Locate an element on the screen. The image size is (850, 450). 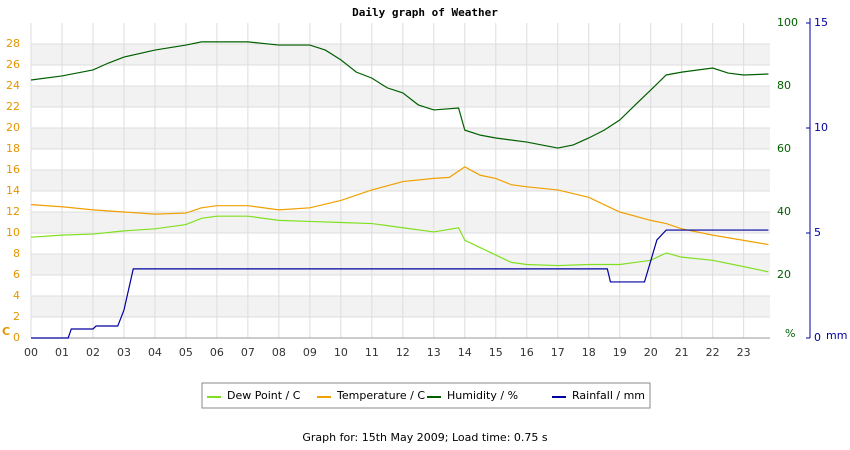
x-tick-label: 11 is located at coordinates (372, 352).